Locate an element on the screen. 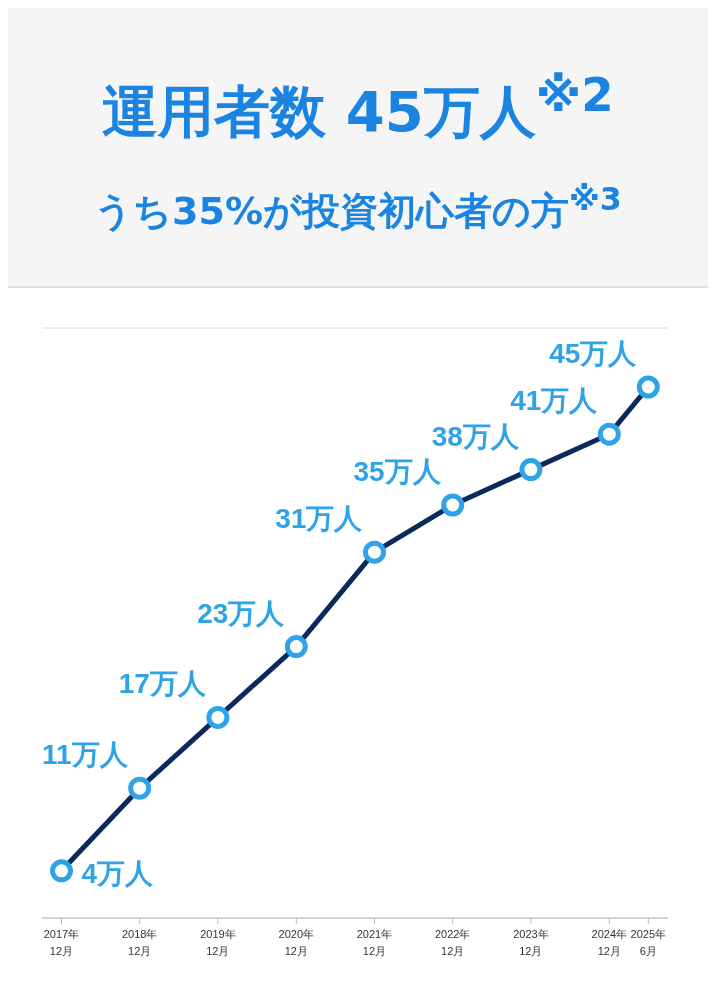  data-label: 17万人 is located at coordinates (162, 684).